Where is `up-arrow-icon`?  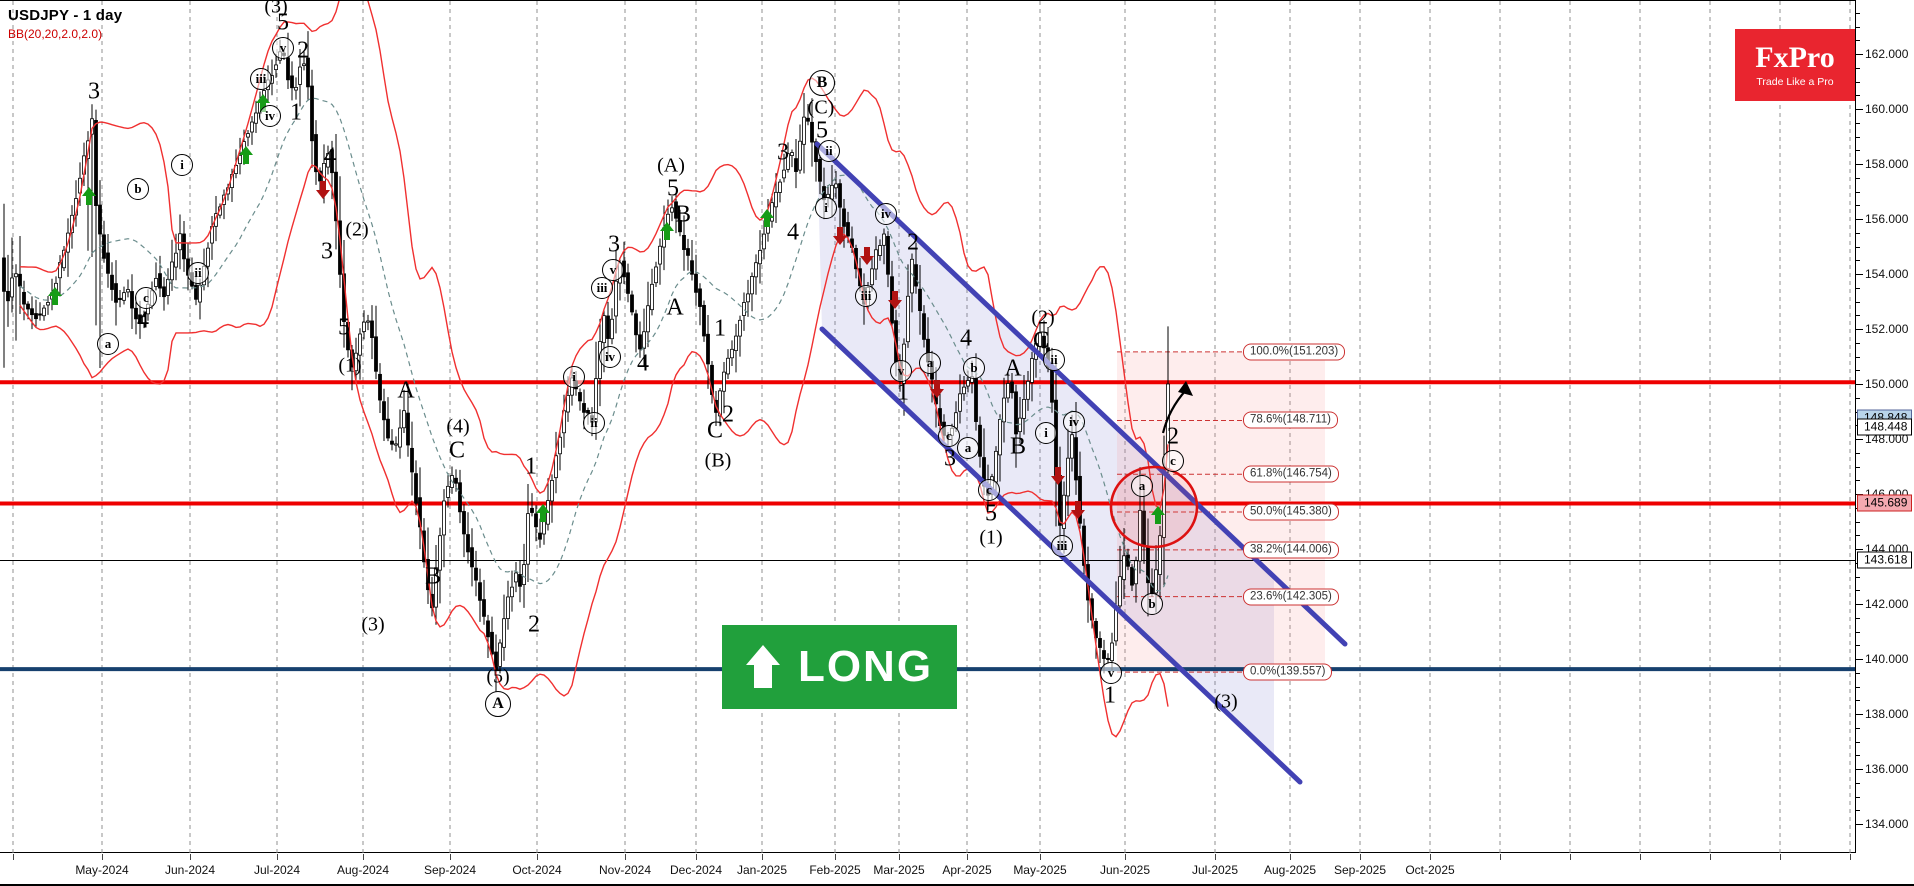 up-arrow-icon is located at coordinates (762, 667).